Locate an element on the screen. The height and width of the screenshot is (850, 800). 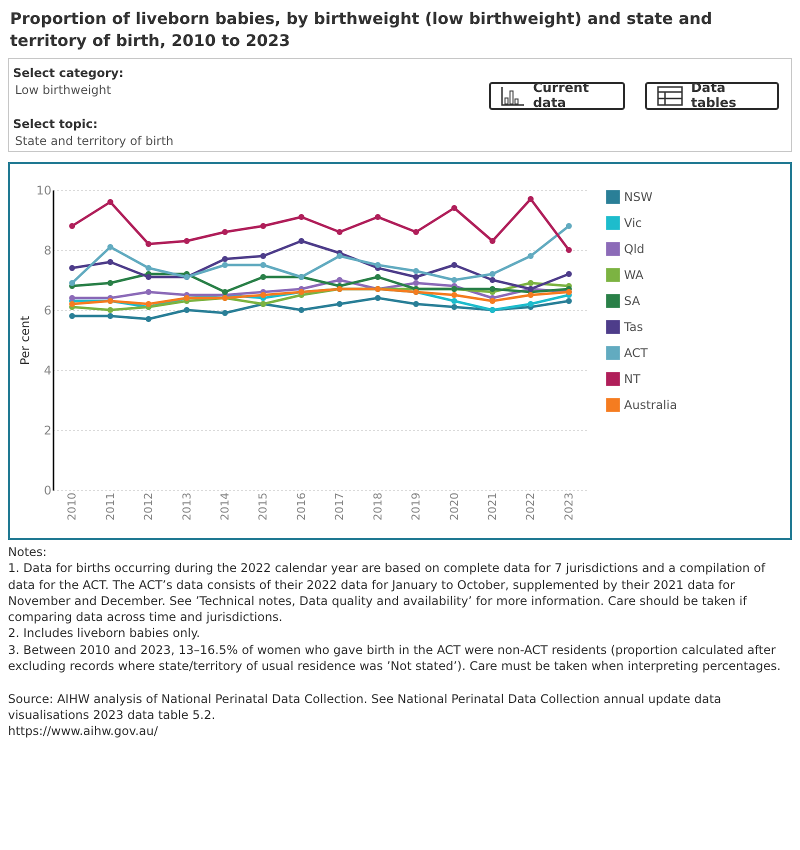
text: Low birthweight is located at coordinates (63, 90).